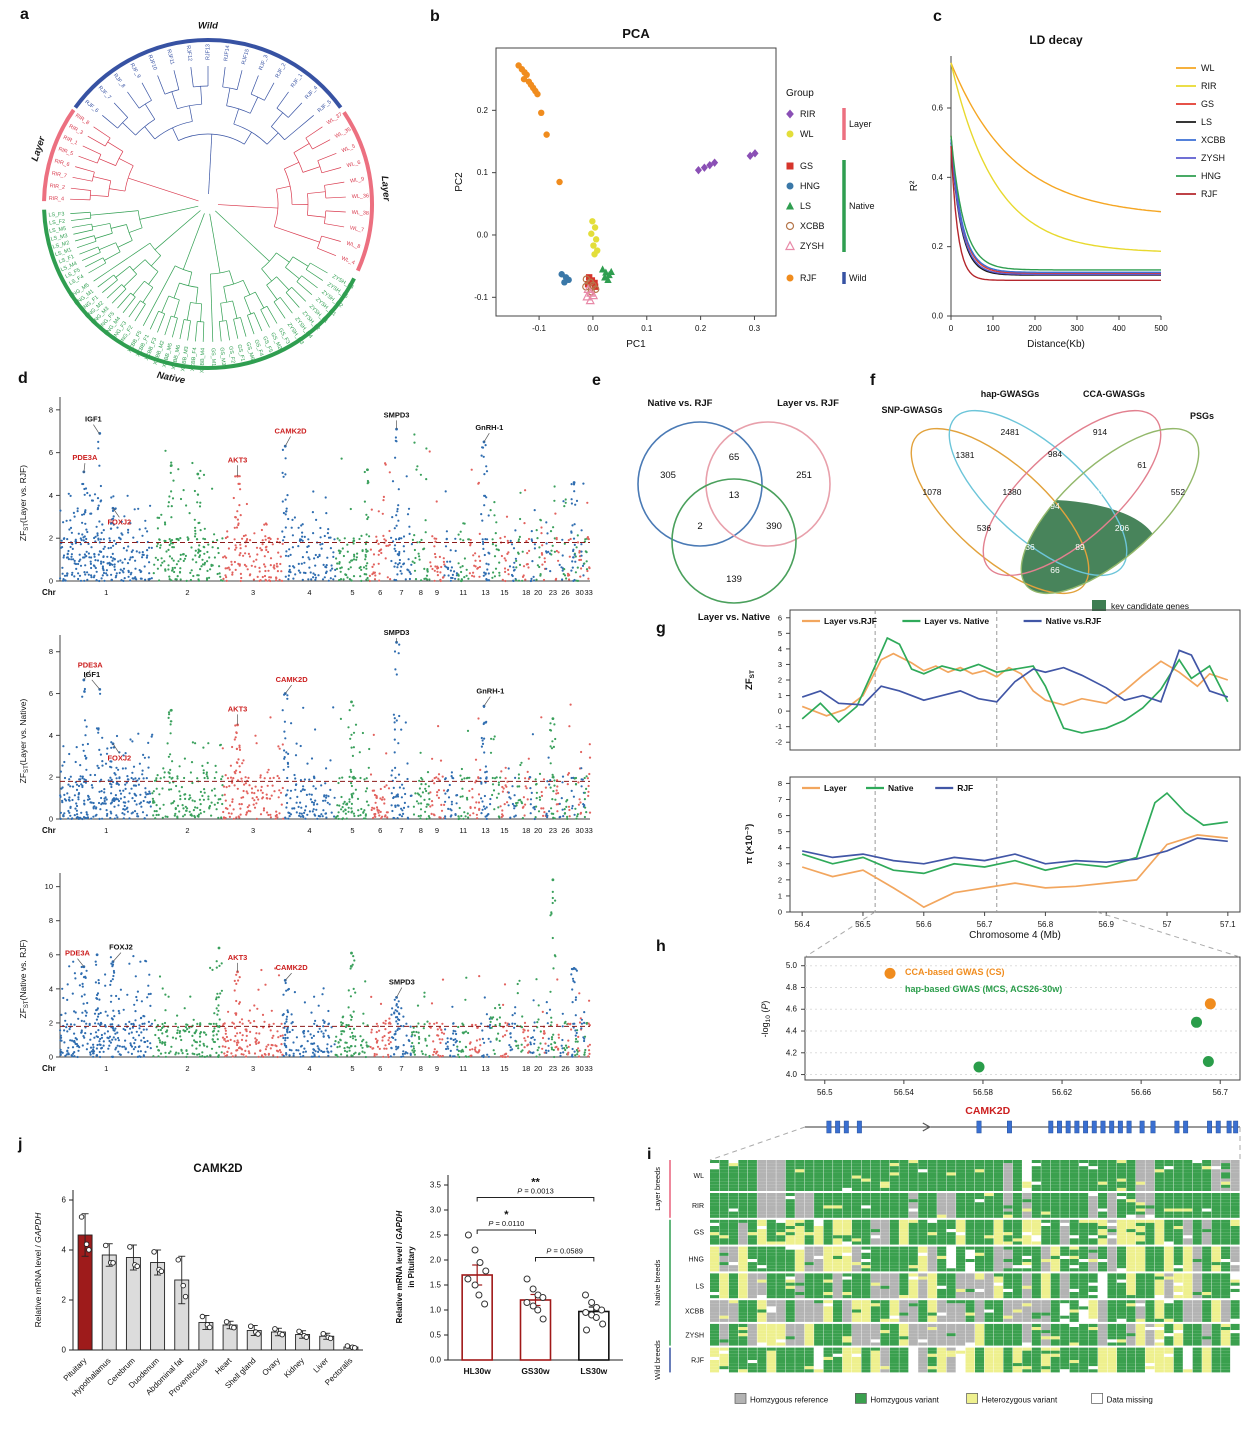 The width and height of the screenshot is (1260, 1433). What do you see at coordinates (983, 989) in the screenshot?
I see `svg-text:hap-based GWAS (MCS, ACS26-30w: hap-based GWAS (MCS, ACS26-30w)` at bounding box center [983, 989].